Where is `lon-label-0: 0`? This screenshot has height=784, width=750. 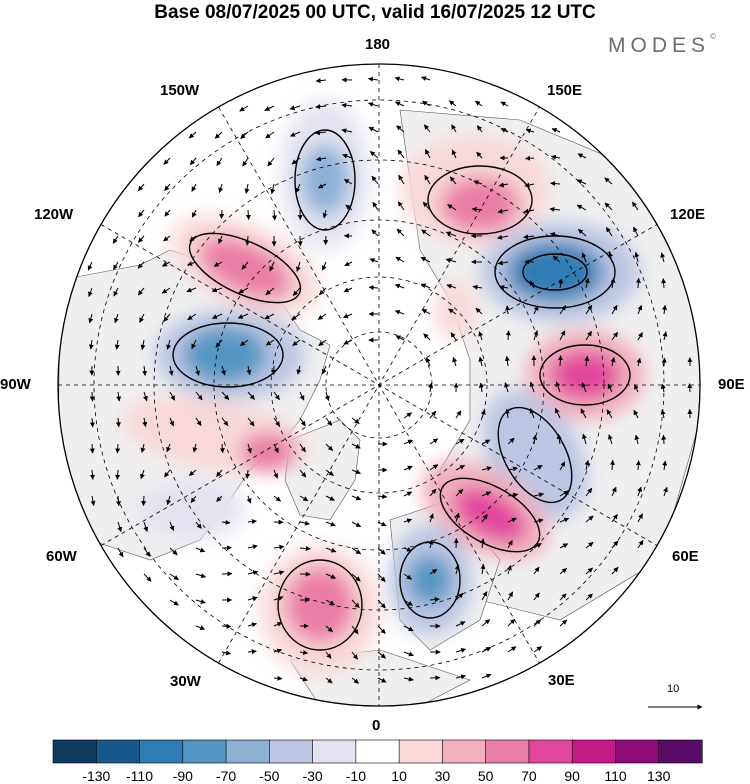 lon-label-0: 0 is located at coordinates (376, 725).